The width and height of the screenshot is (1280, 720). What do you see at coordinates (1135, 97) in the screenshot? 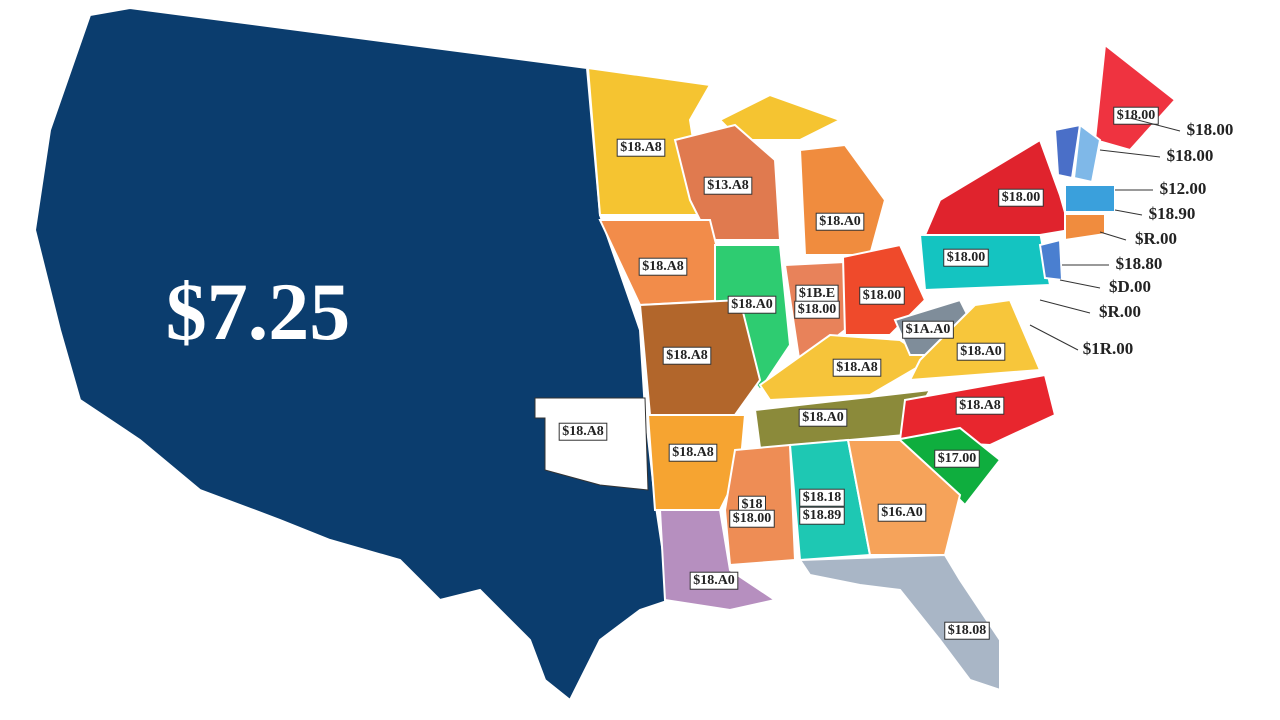
I see `maine` at bounding box center [1135, 97].